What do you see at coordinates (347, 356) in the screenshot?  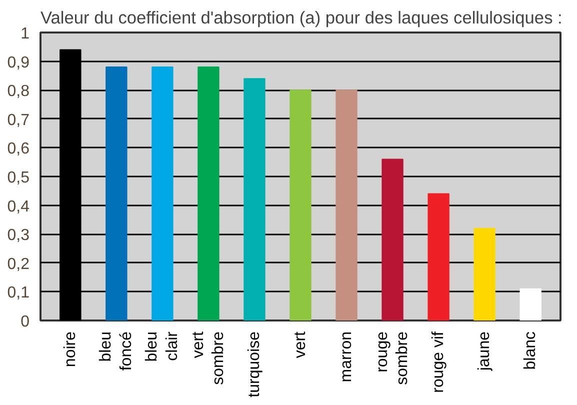 I see `x-tick-label: marron` at bounding box center [347, 356].